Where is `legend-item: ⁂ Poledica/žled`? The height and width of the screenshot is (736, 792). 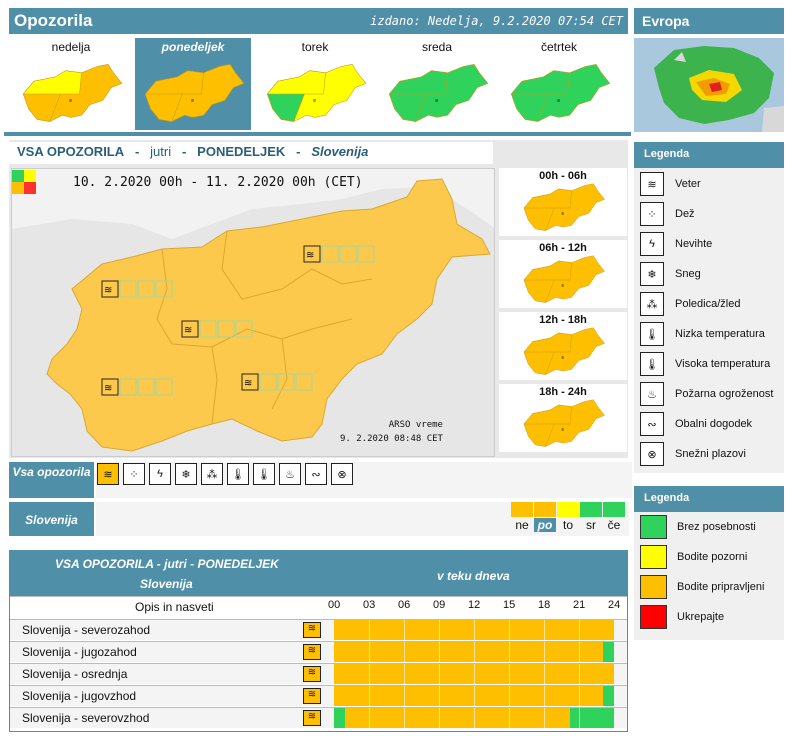 legend-item: ⁂ Poledica/žled is located at coordinates (690, 304).